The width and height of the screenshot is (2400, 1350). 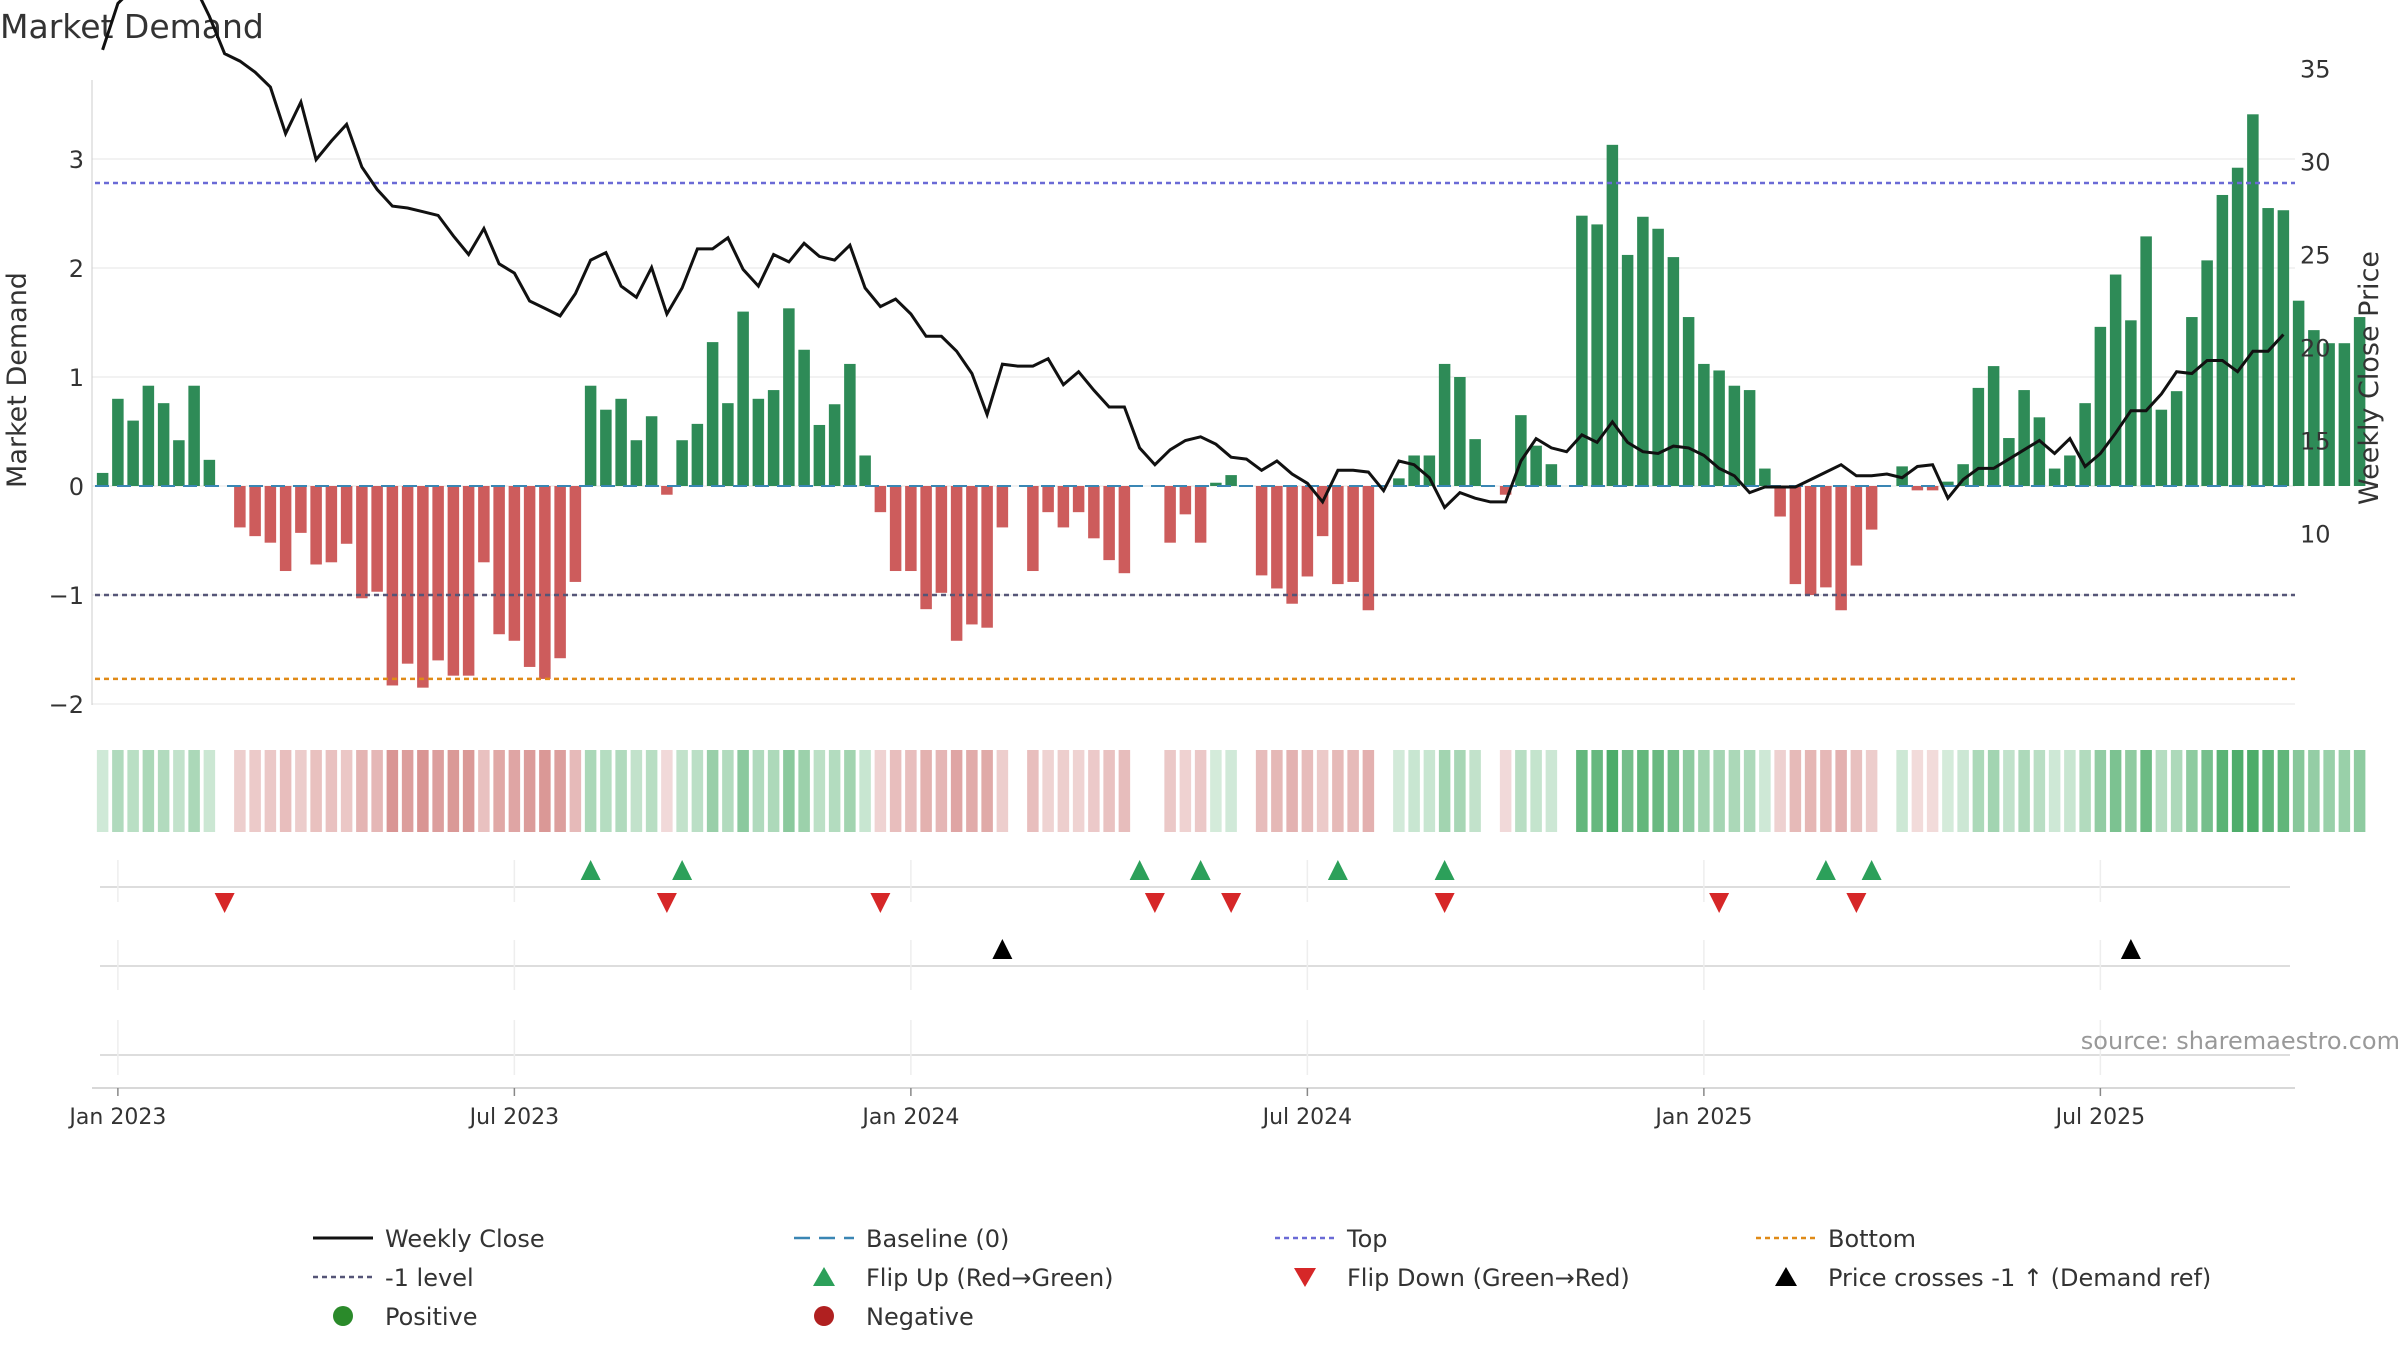 What do you see at coordinates (1488, 1278) in the screenshot?
I see `legend-label: Flip Down (Green→Red)` at bounding box center [1488, 1278].